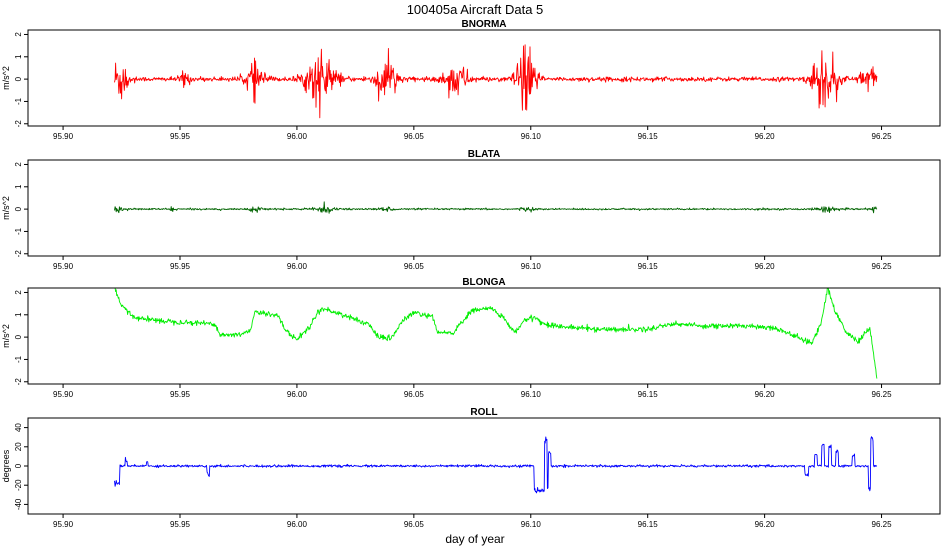 The height and width of the screenshot is (550, 950). What do you see at coordinates (483, 412) in the screenshot?
I see `panel-title: ROLL` at bounding box center [483, 412].